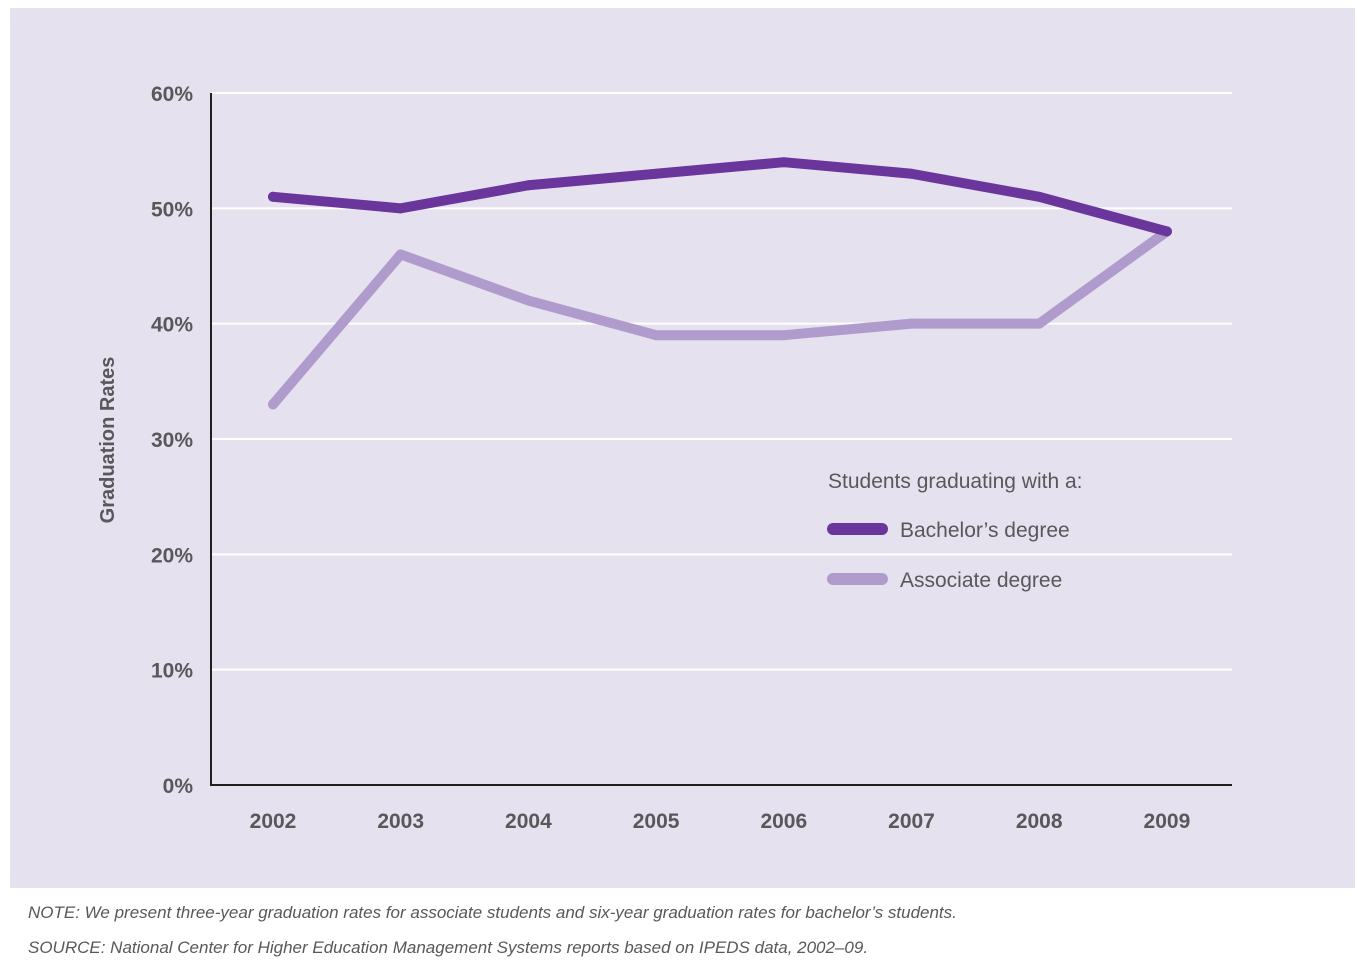  What do you see at coordinates (720, 821) in the screenshot?
I see `x-tick-labels: 2002 2003 2004 2005 2006 2007 2008 2009` at bounding box center [720, 821].